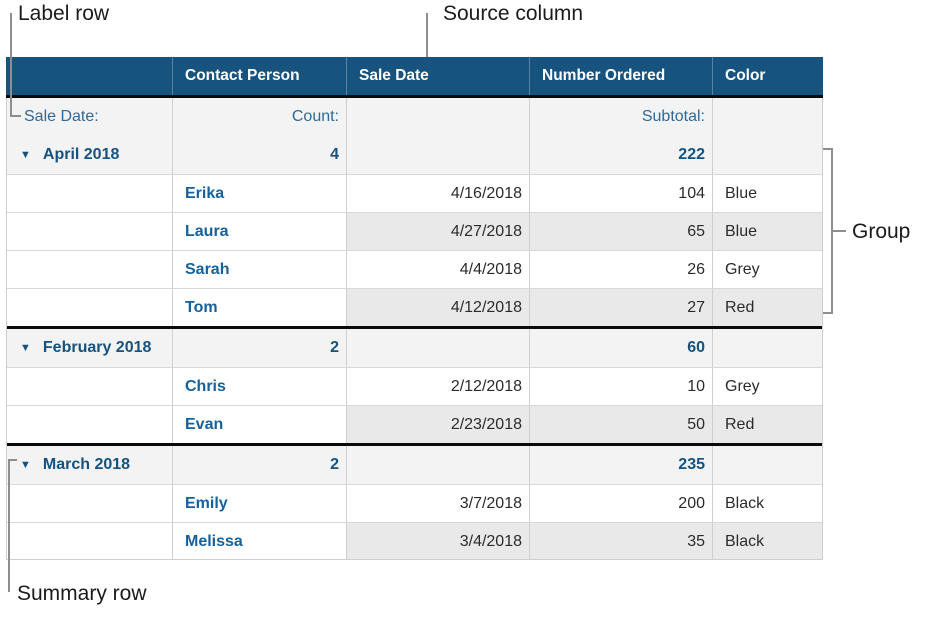  Describe the element at coordinates (828, 231) in the screenshot. I see `group-callout-bracket` at that location.